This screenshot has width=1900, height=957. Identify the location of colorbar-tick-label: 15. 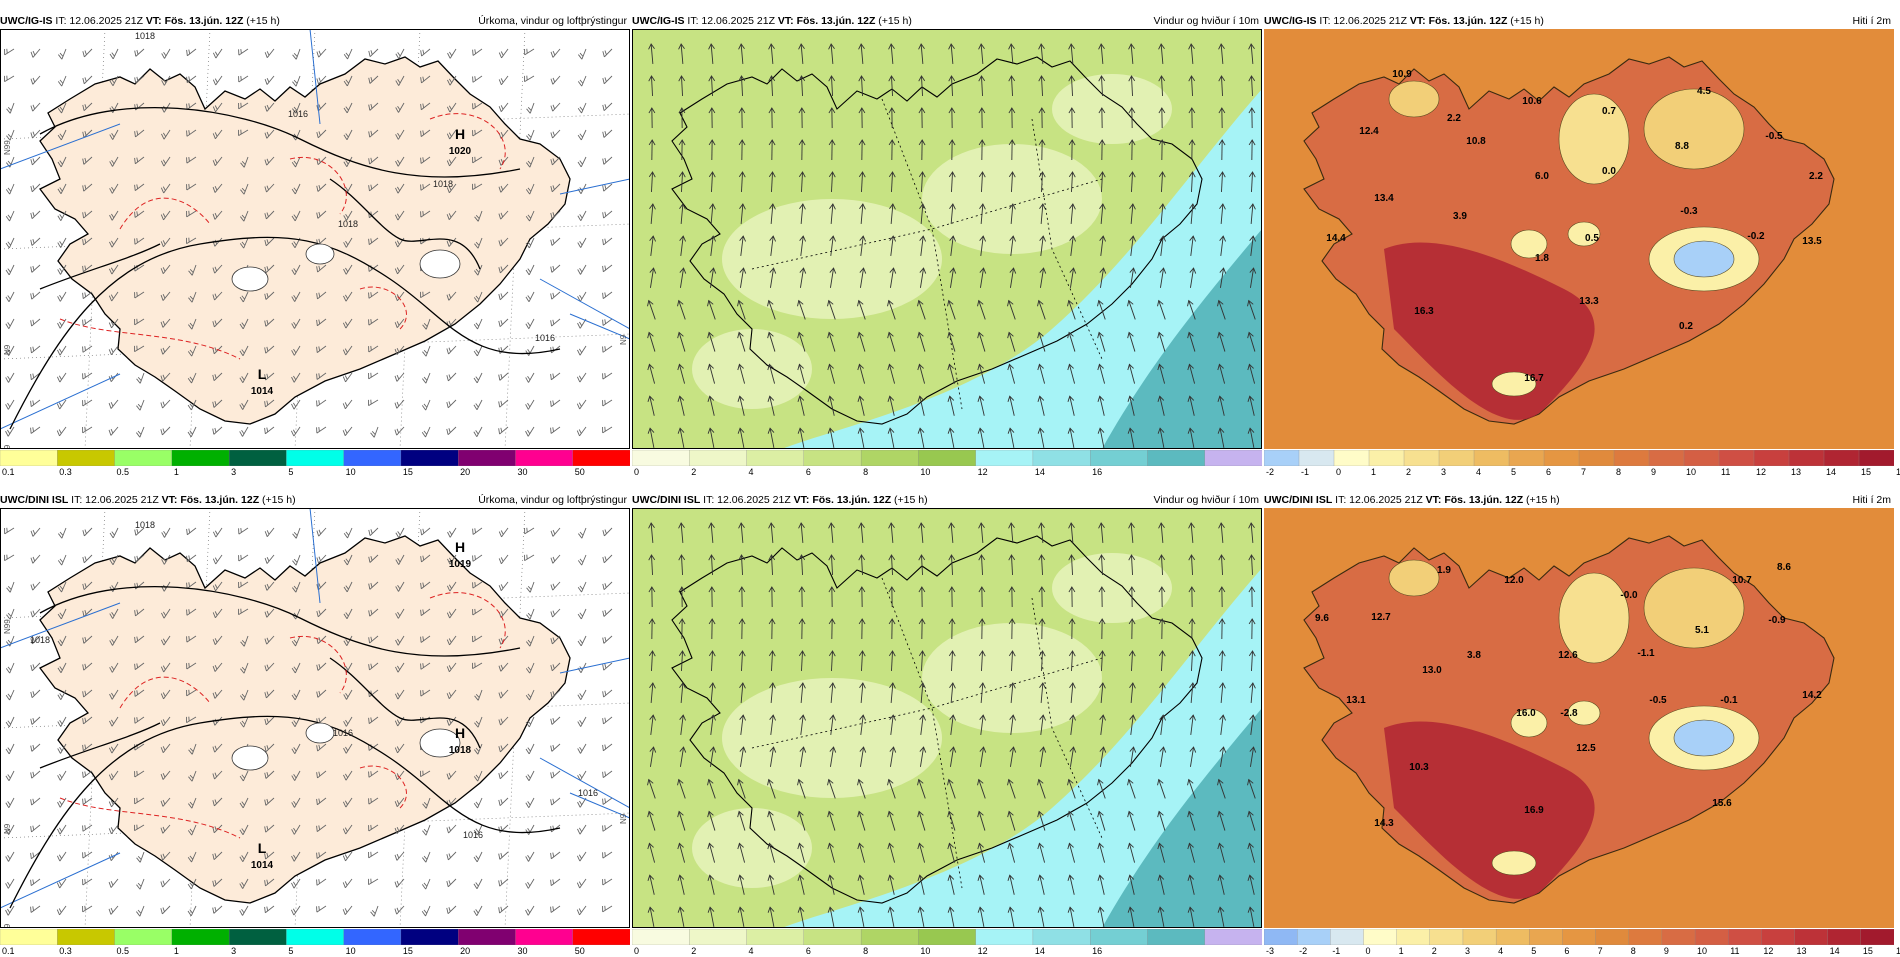
(1866, 472).